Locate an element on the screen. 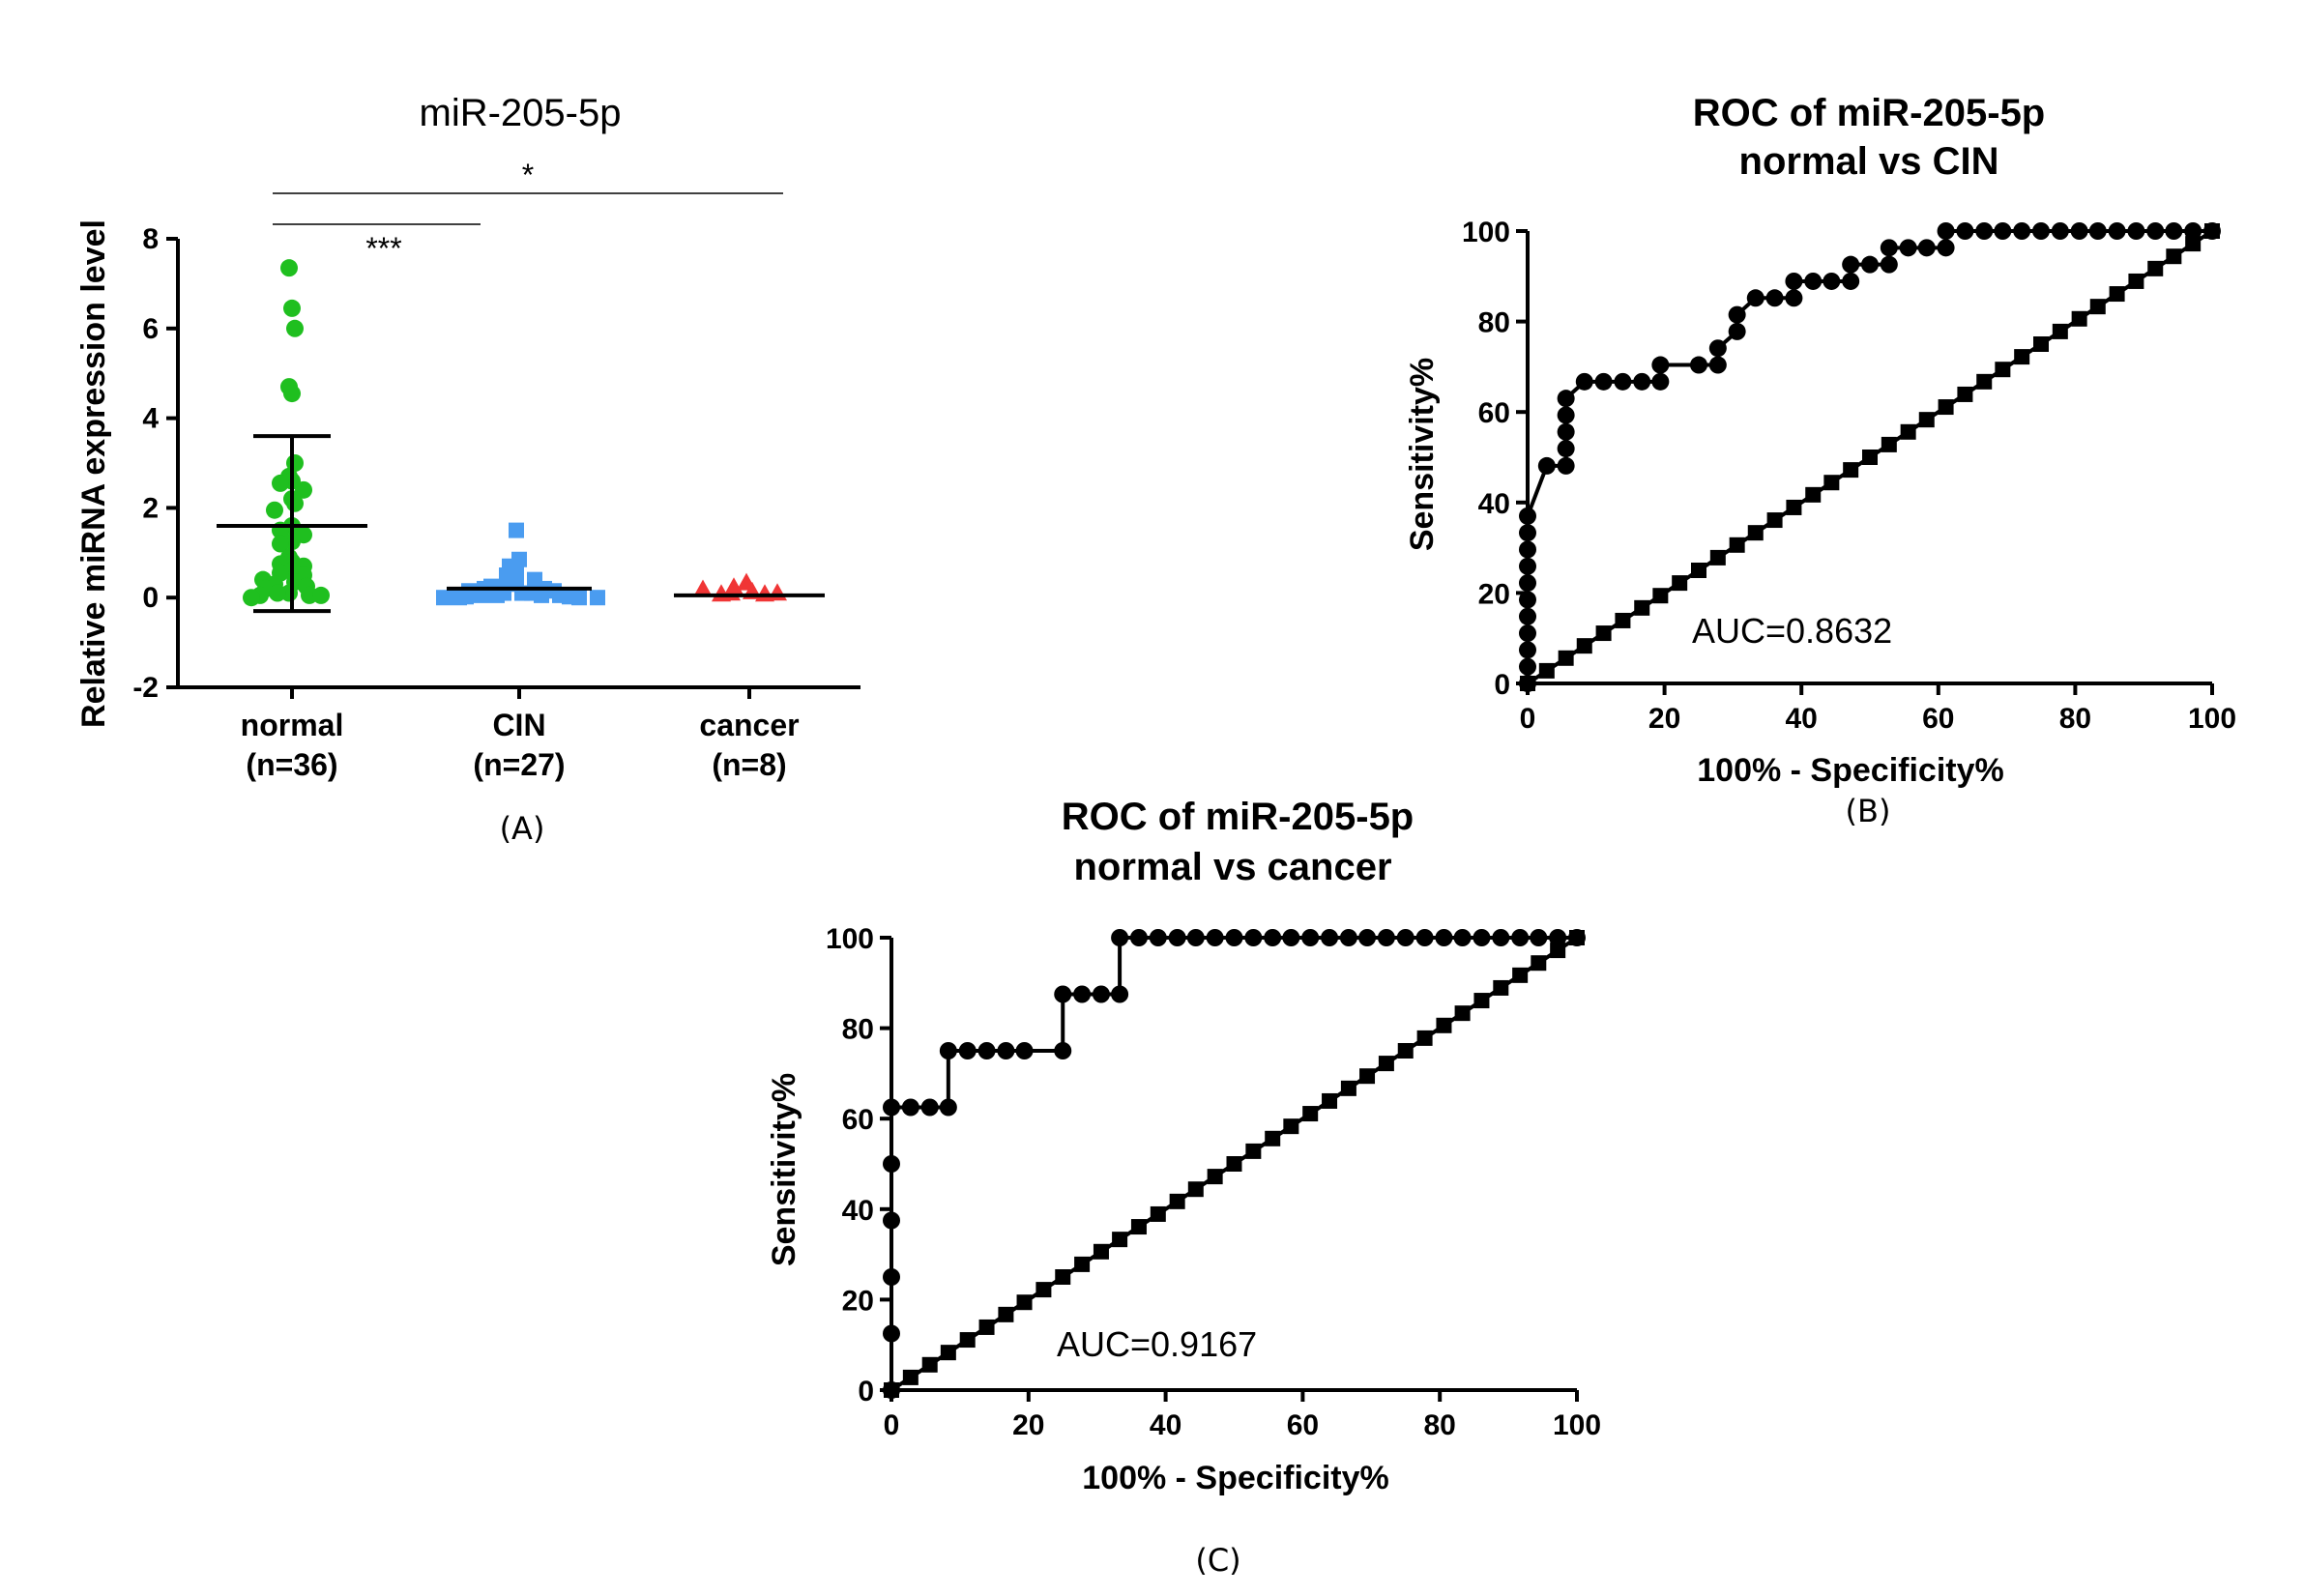  panel-c-x-tick-label: 60 is located at coordinates (1303, 1425).